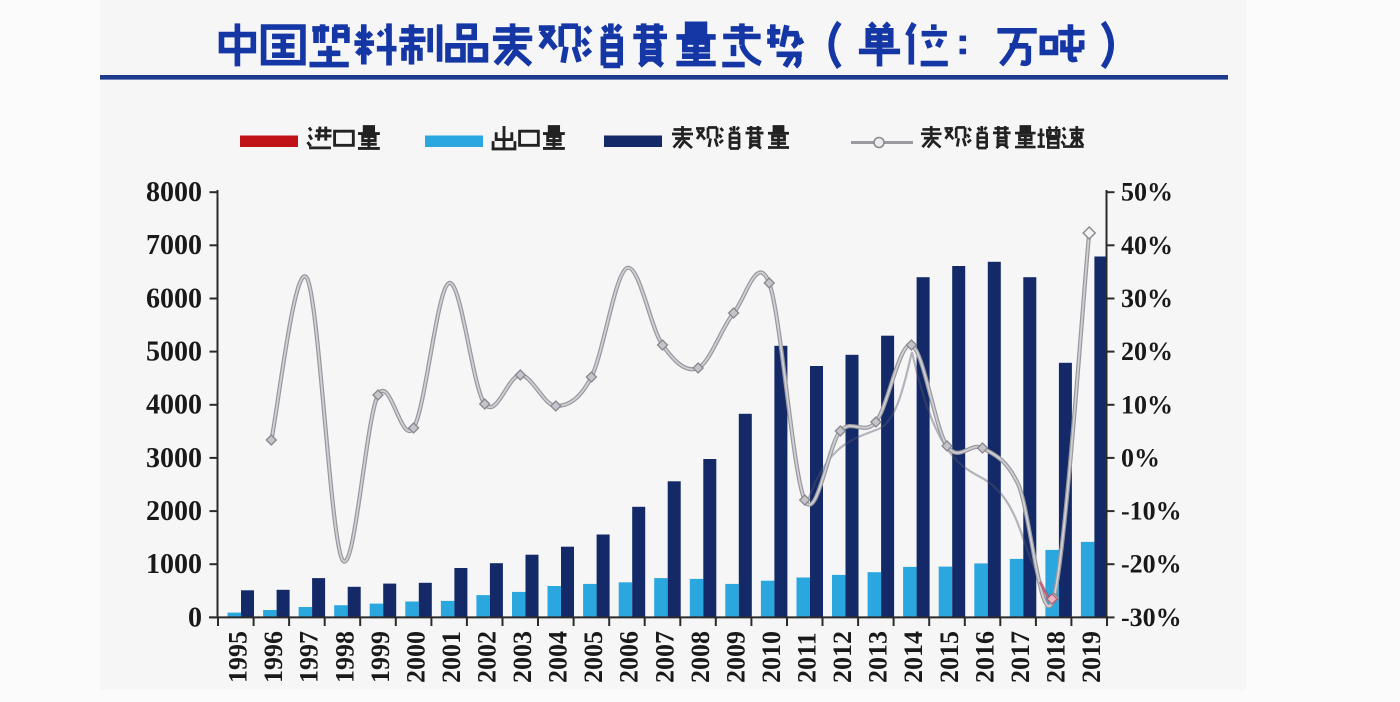  Describe the element at coordinates (174, 405) in the screenshot. I see `svg-text: 4000` at that location.